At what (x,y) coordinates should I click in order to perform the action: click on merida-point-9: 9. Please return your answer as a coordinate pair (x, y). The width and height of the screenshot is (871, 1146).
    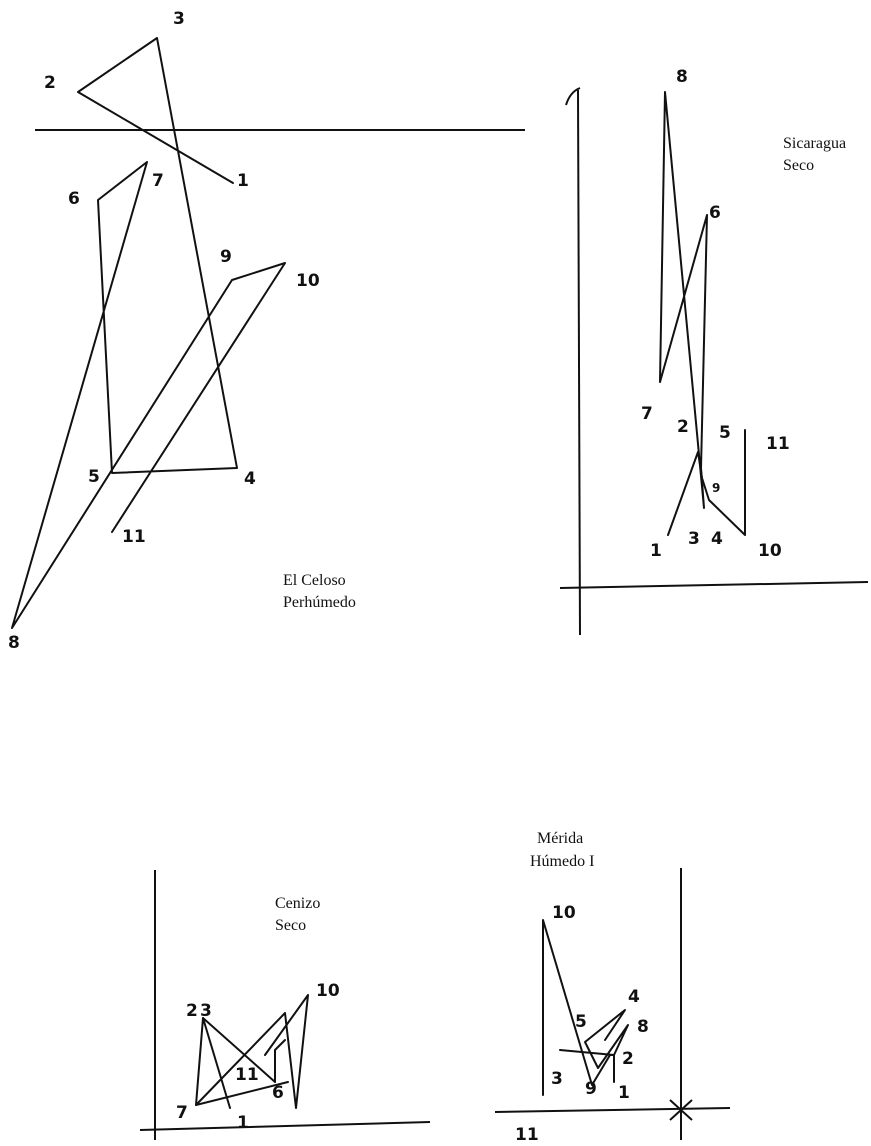
    Looking at the image, I should click on (591, 1089).